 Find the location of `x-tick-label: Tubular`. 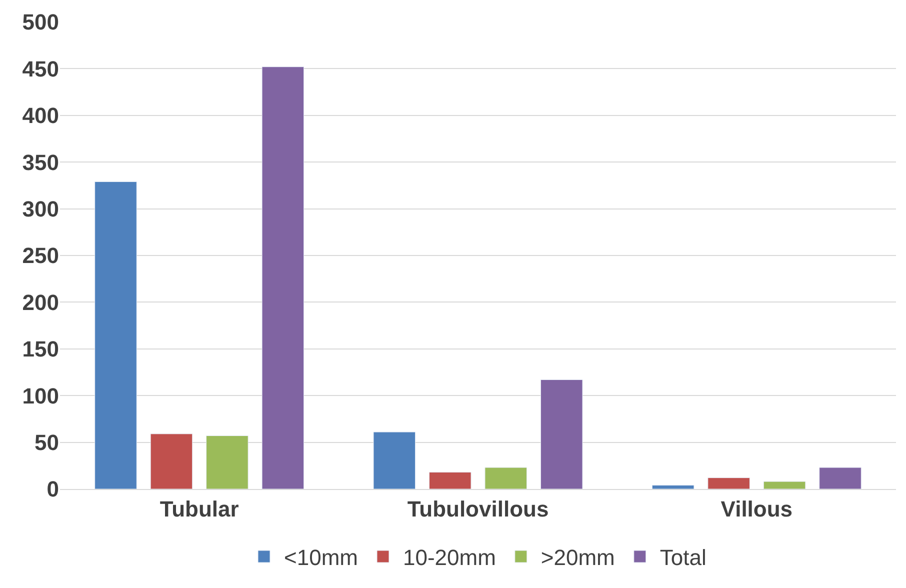

x-tick-label: Tubular is located at coordinates (200, 509).